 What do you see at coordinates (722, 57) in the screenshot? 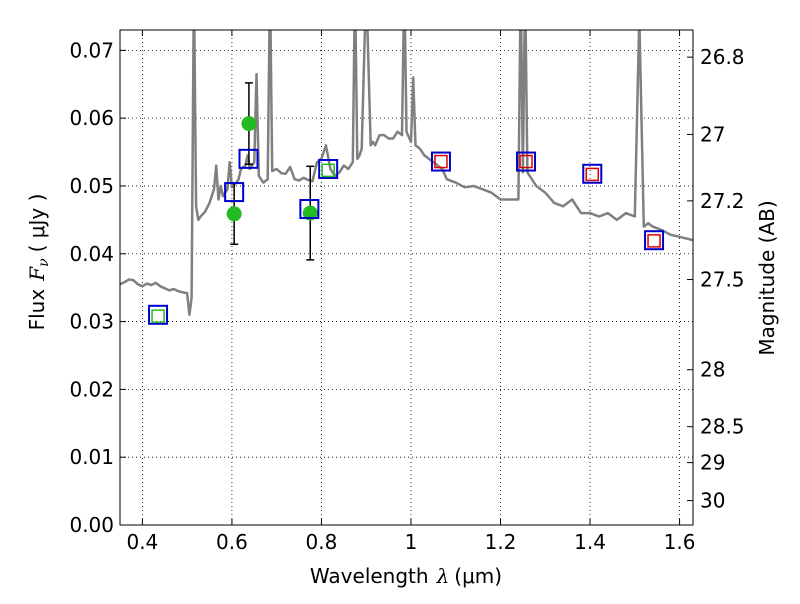
I see `y2-tick-label: 26.8` at bounding box center [722, 57].